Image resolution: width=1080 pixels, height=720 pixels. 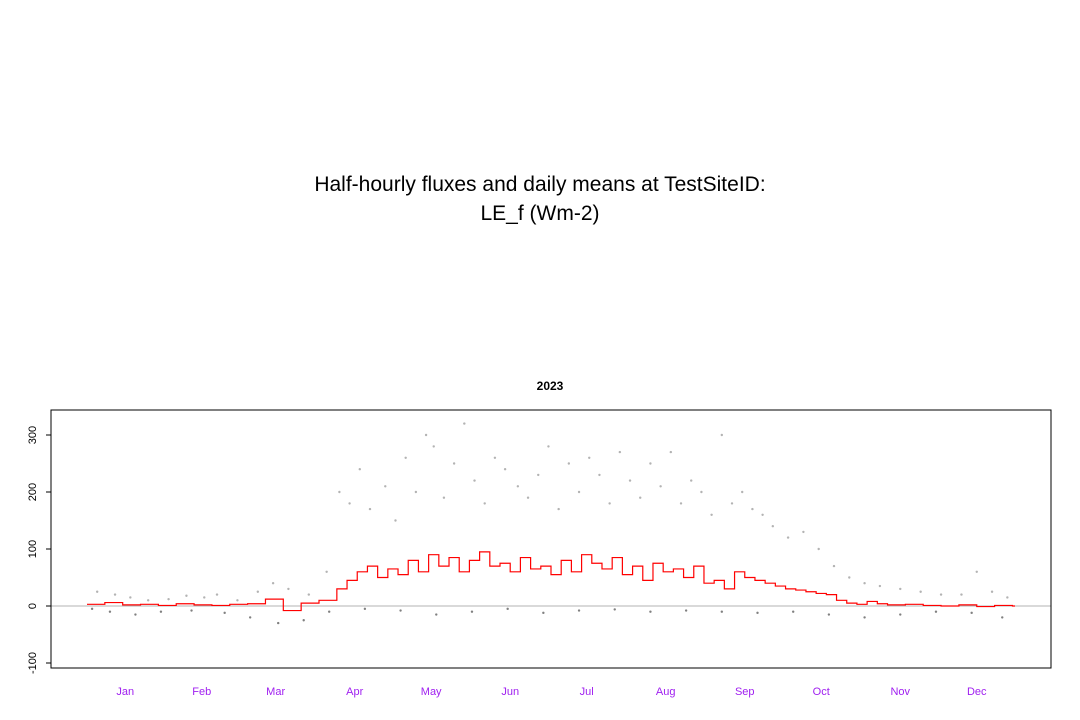 I want to click on panel-title: 2023, so click(x=550, y=386).